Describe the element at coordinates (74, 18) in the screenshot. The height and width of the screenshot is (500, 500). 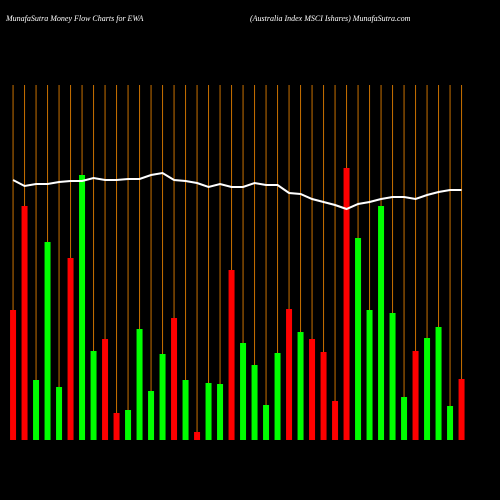
I see `chart-title: MunafaSutra Money Flow Charts for EWA` at that location.